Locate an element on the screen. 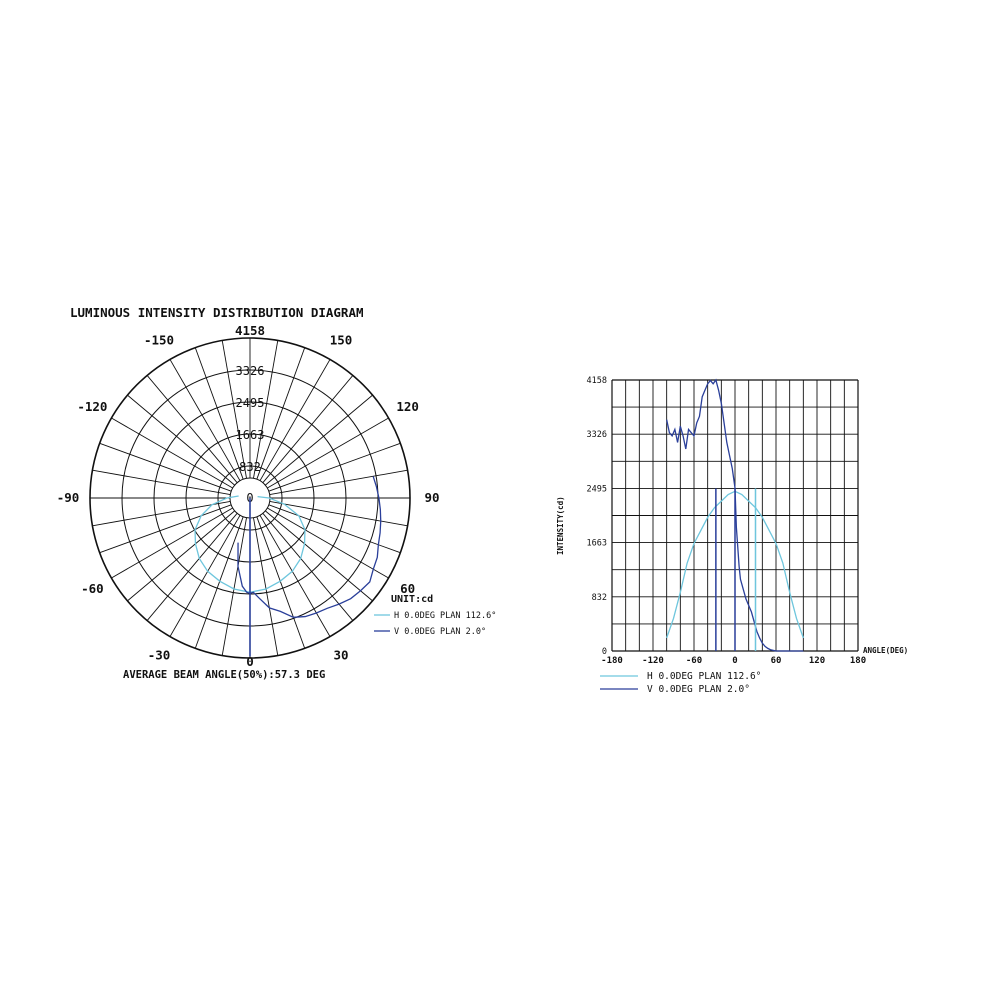 The height and width of the screenshot is (1004, 1000). cartesian-legend: H 0.0DEG PLAN 112.6° V 0.0DEG PLAN 2.0° is located at coordinates (680, 683).